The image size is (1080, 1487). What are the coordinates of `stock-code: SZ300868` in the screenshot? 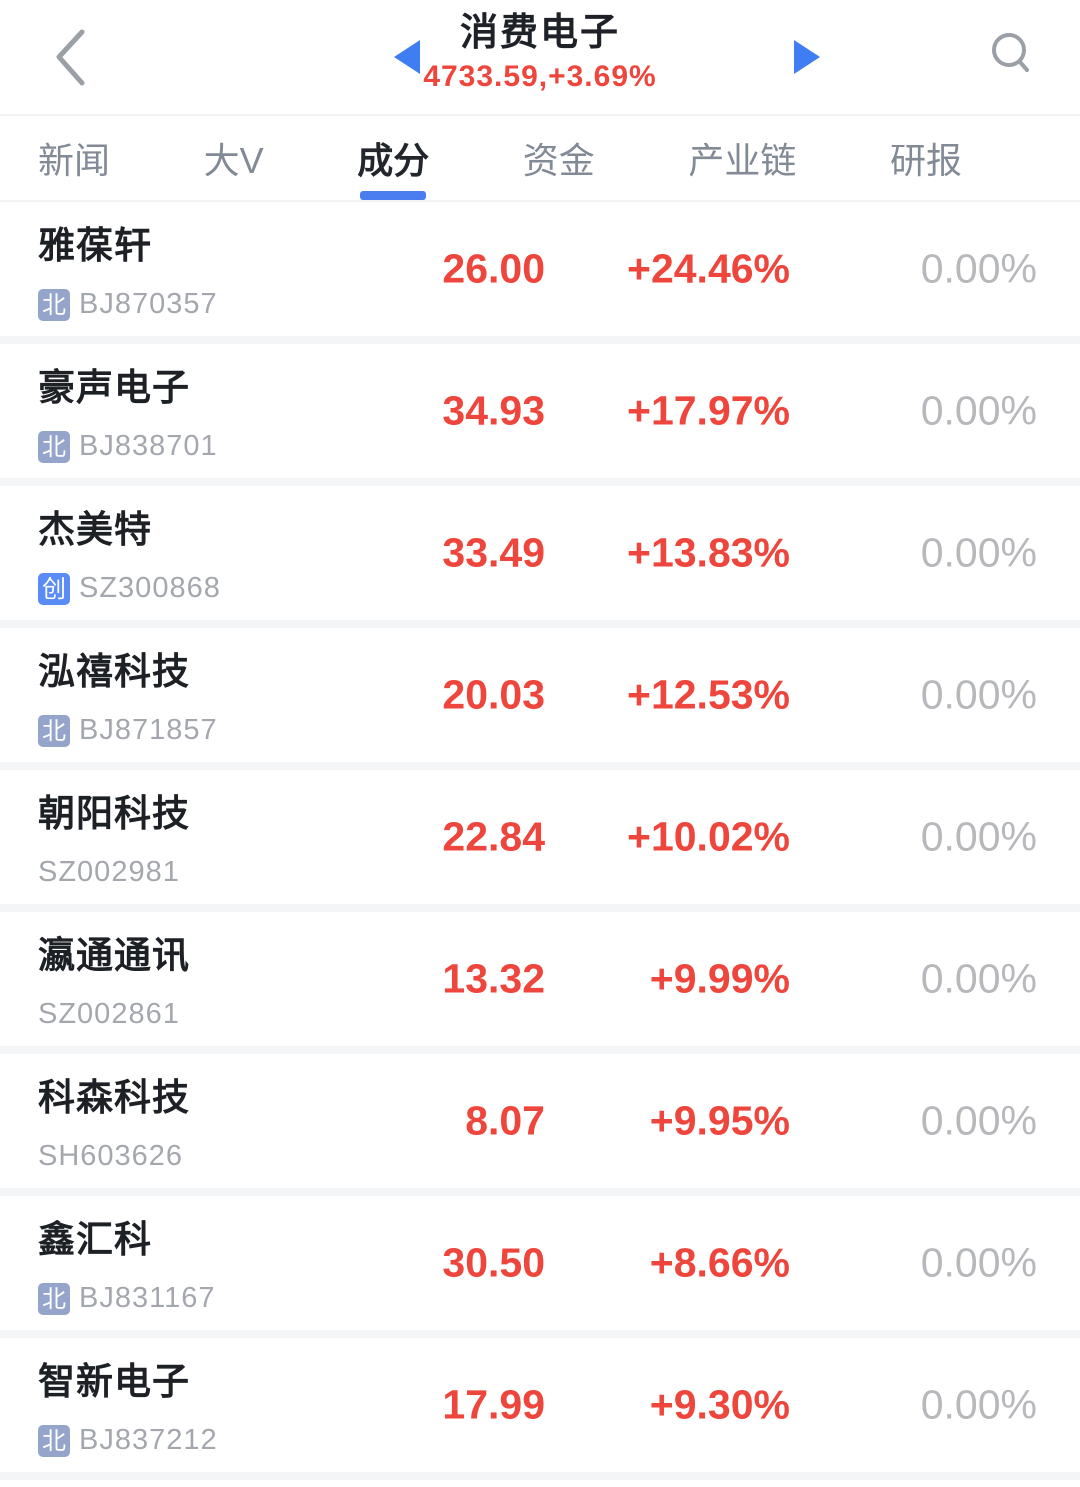 It's located at (150, 588).